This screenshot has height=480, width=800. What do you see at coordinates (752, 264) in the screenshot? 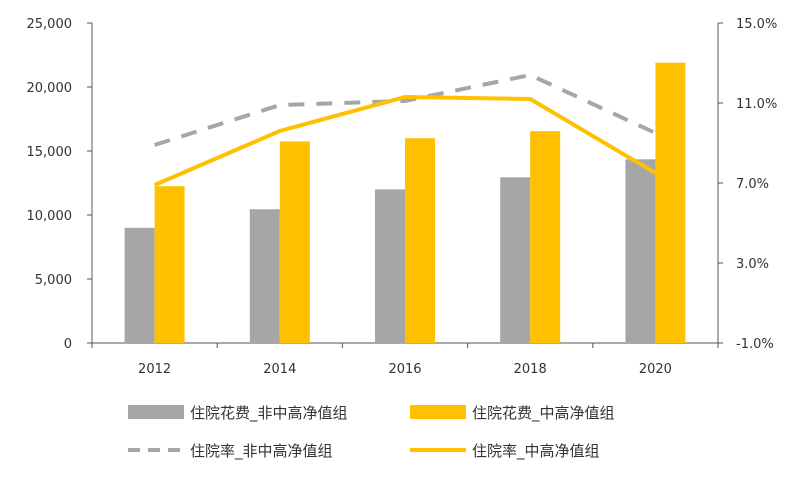
I see `right-tick-label: 3.0%` at bounding box center [752, 264].